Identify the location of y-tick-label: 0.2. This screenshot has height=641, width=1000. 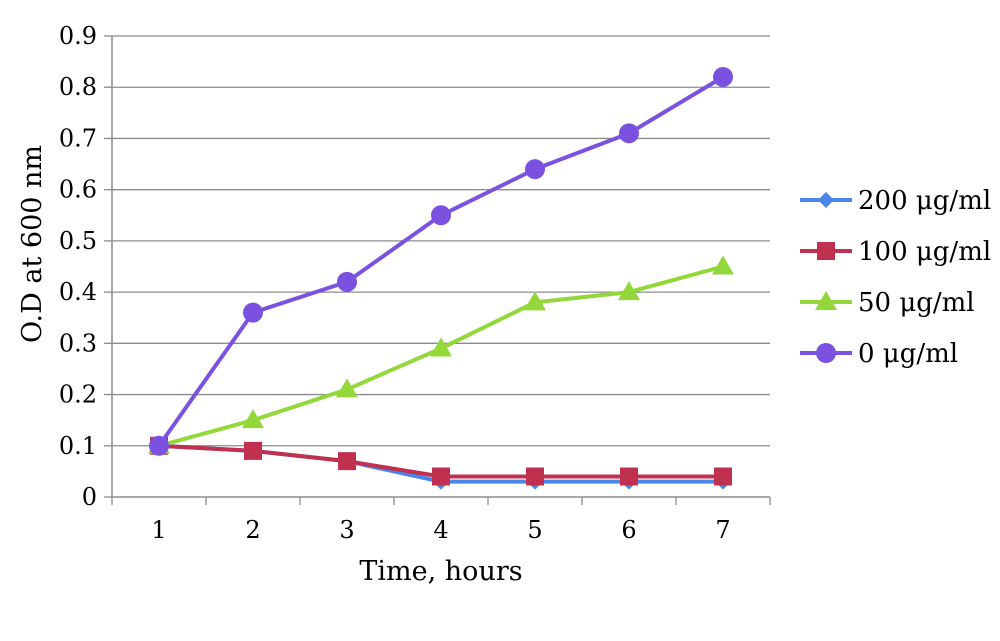
(78, 395).